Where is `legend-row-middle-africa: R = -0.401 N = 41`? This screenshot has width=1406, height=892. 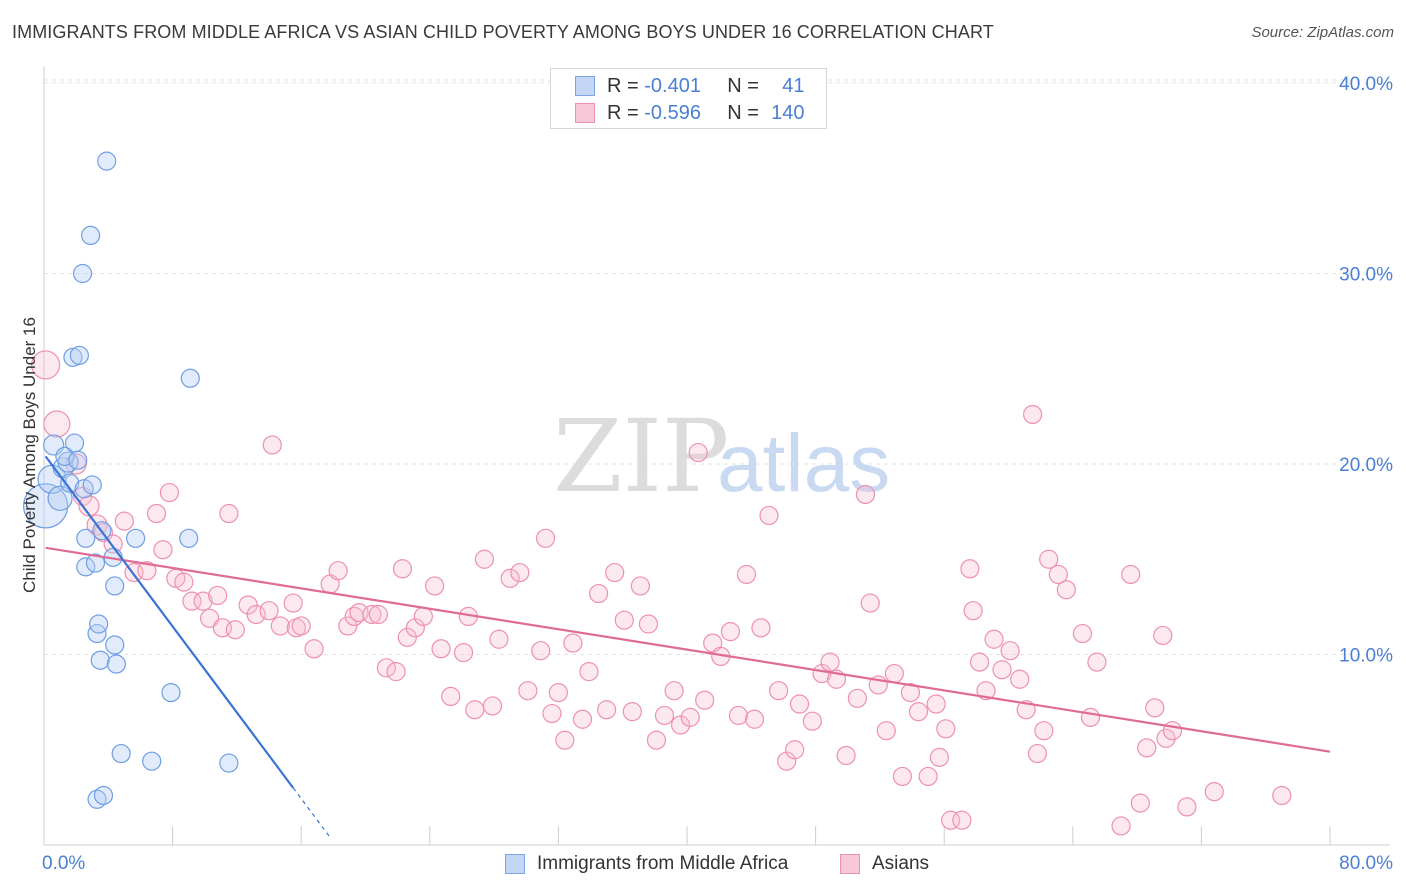 legend-row-middle-africa: R = -0.401 N = 41 is located at coordinates (690, 86).